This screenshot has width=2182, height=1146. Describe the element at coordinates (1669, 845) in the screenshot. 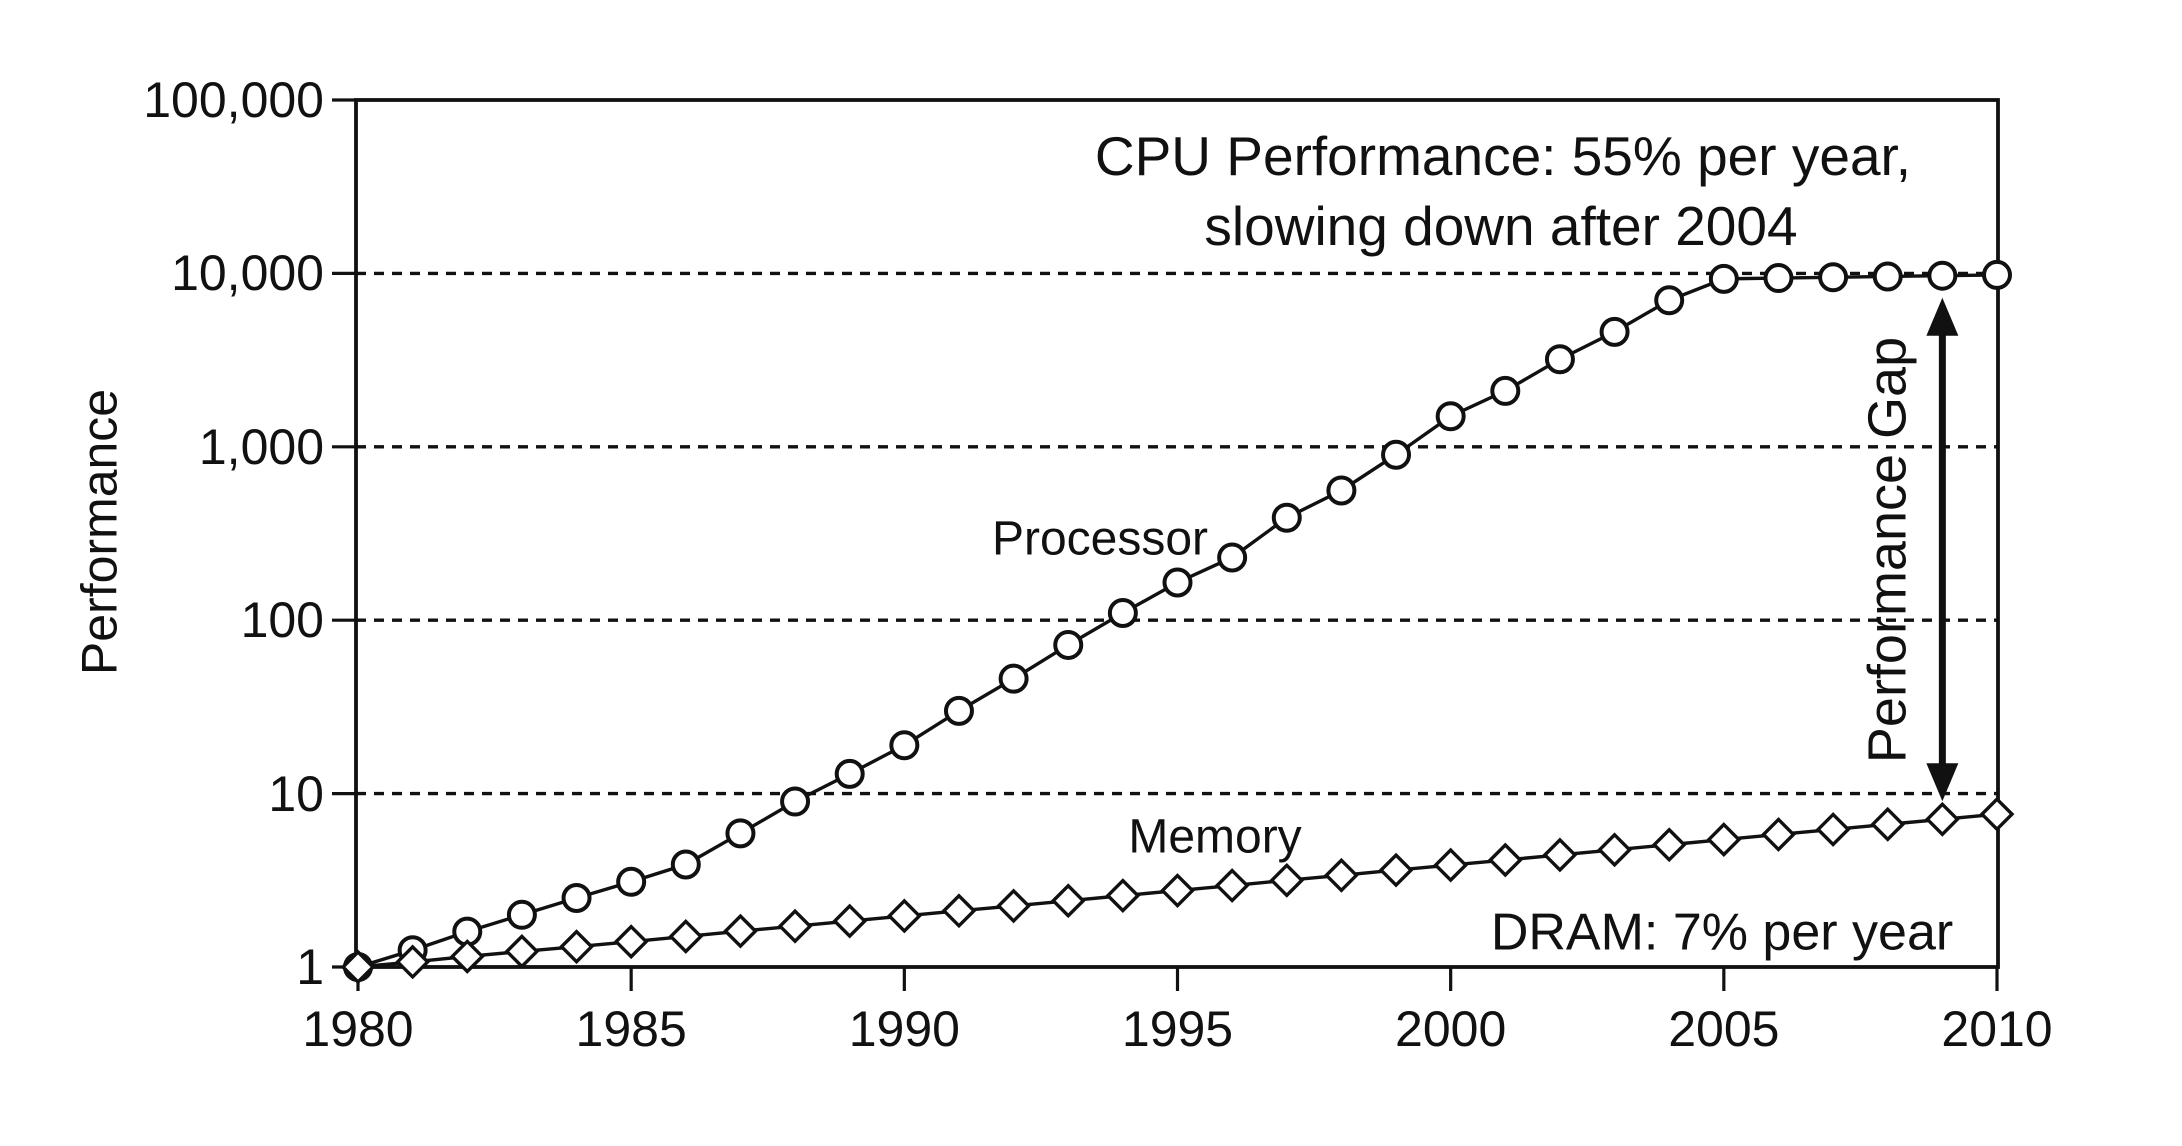

I see `memory-point-2004` at that location.